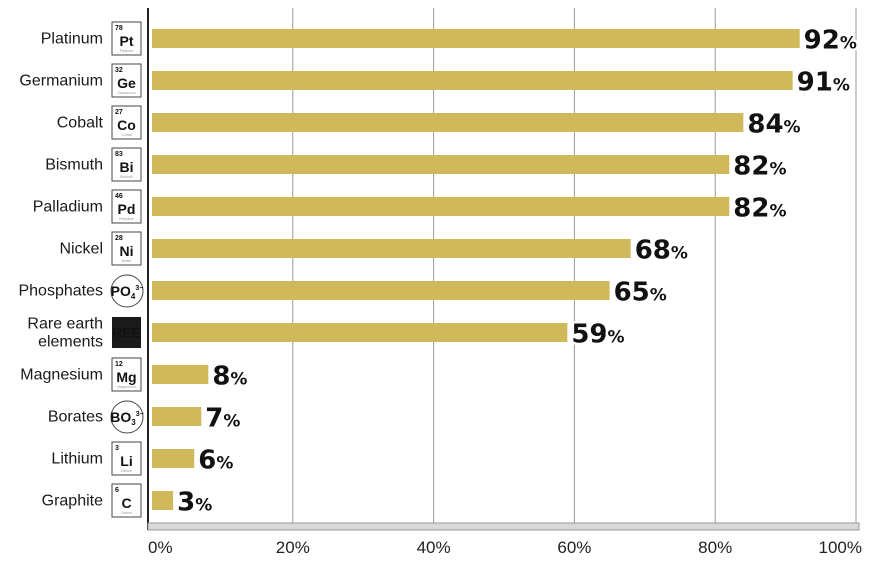 The height and width of the screenshot is (563, 870). Describe the element at coordinates (61, 375) in the screenshot. I see `category-label: Magnesium` at that location.